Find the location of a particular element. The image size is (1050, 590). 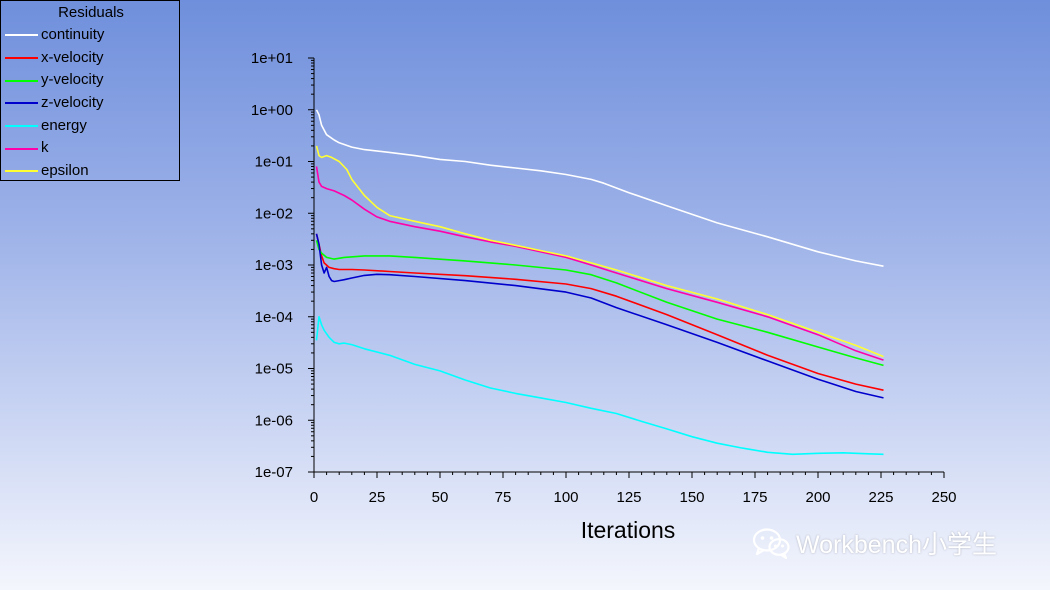

legend-label: x-velocity is located at coordinates (72, 57).